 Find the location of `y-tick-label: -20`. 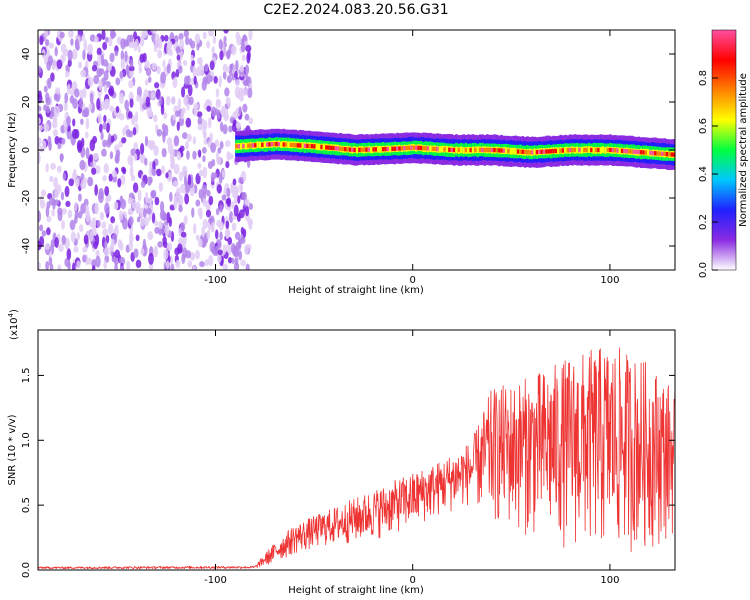

y-tick-label: -20 is located at coordinates (26, 198).